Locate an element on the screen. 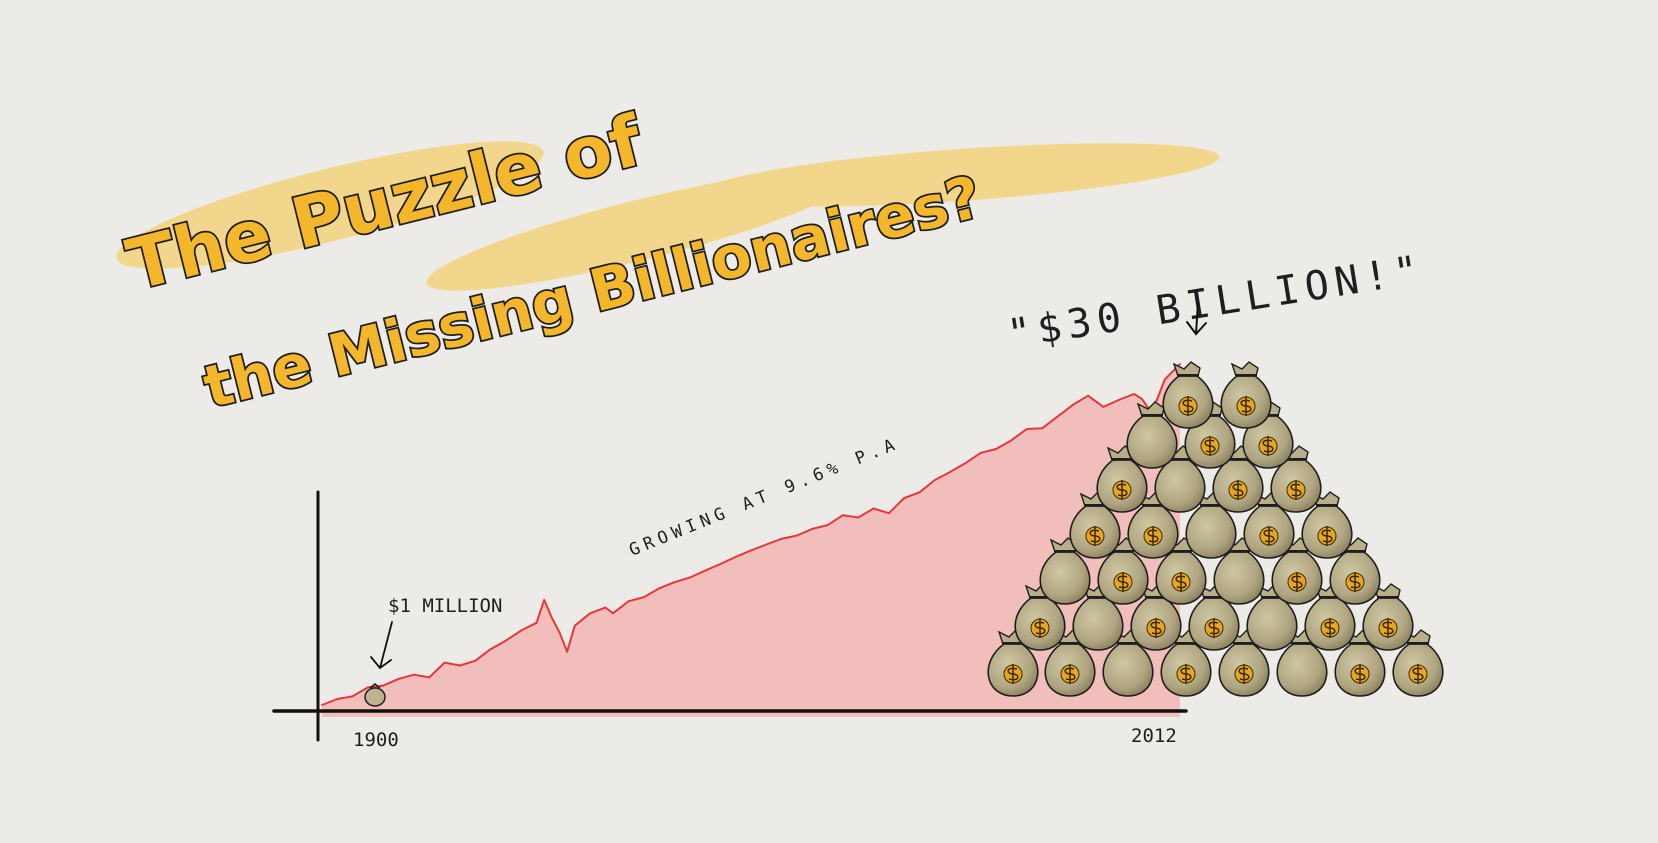 This screenshot has height=843, width=1658. small-money-bag-icon is located at coordinates (375, 695).